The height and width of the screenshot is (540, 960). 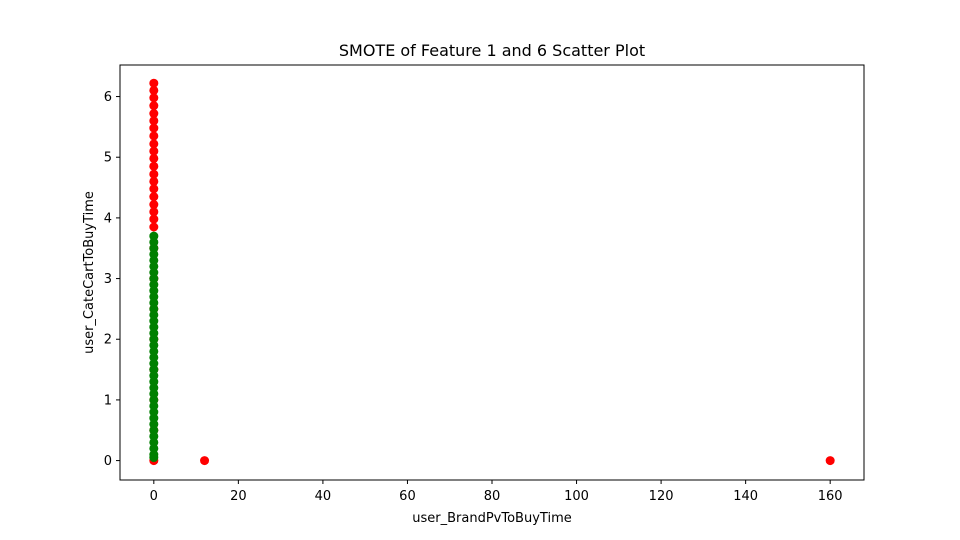 What do you see at coordinates (108, 461) in the screenshot?
I see `y-tick-label: 0` at bounding box center [108, 461].